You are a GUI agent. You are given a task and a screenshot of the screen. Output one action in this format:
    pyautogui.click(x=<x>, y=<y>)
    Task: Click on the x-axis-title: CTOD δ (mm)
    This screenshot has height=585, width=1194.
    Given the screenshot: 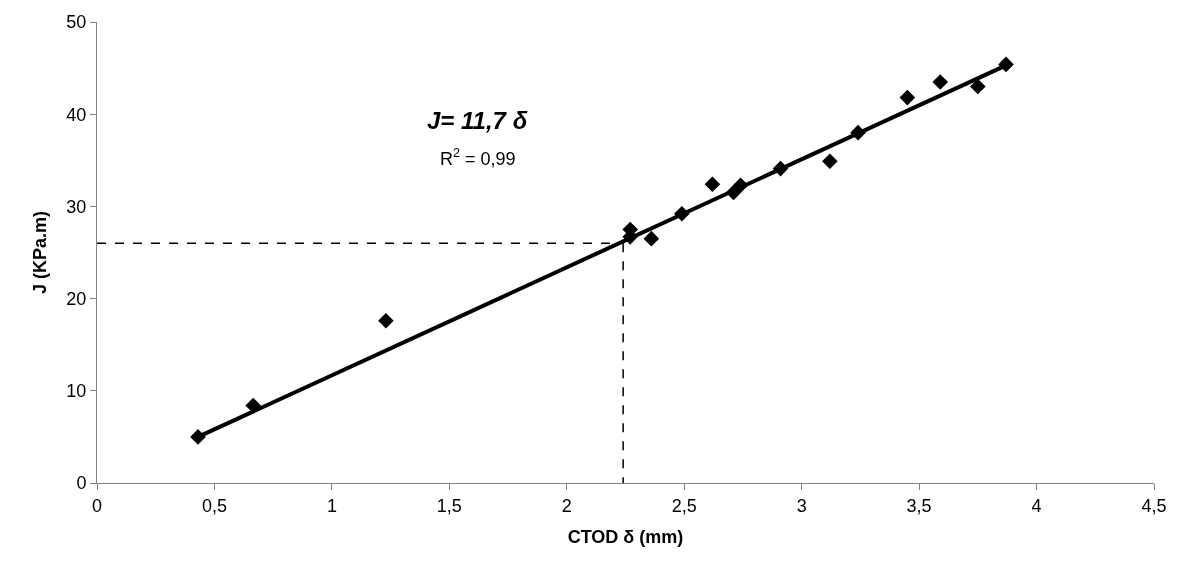 What is the action you would take?
    pyautogui.click(x=625, y=536)
    